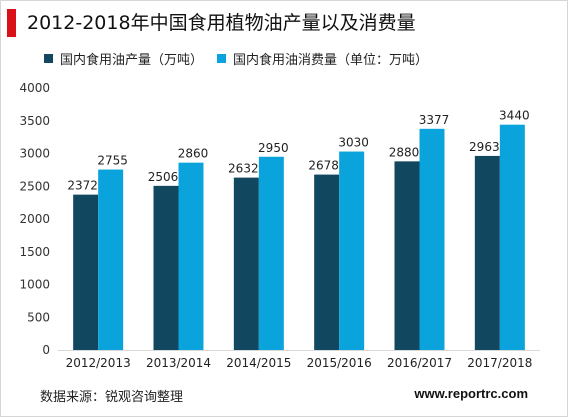 The width and height of the screenshot is (568, 417). What do you see at coordinates (331, 60) in the screenshot?
I see `legend-label-consumption: 国内食用油消费量（单位：万吨）` at bounding box center [331, 60].